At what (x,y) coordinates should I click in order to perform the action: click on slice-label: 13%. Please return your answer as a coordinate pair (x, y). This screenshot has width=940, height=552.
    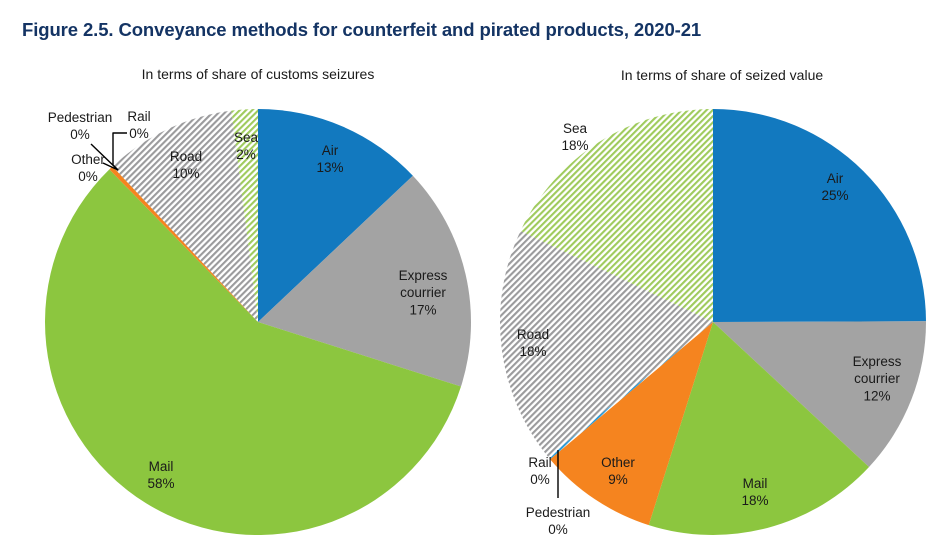
    Looking at the image, I should click on (329, 167).